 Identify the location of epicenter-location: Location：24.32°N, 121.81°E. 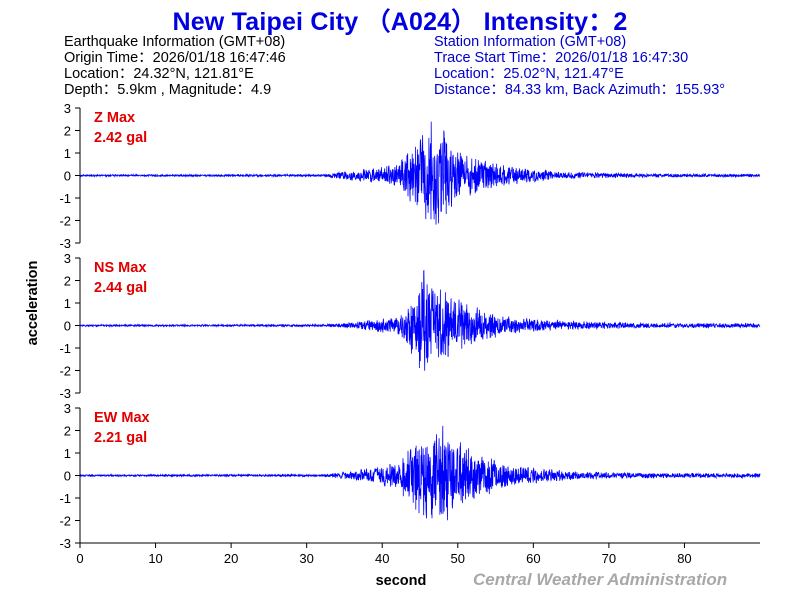
(159, 74).